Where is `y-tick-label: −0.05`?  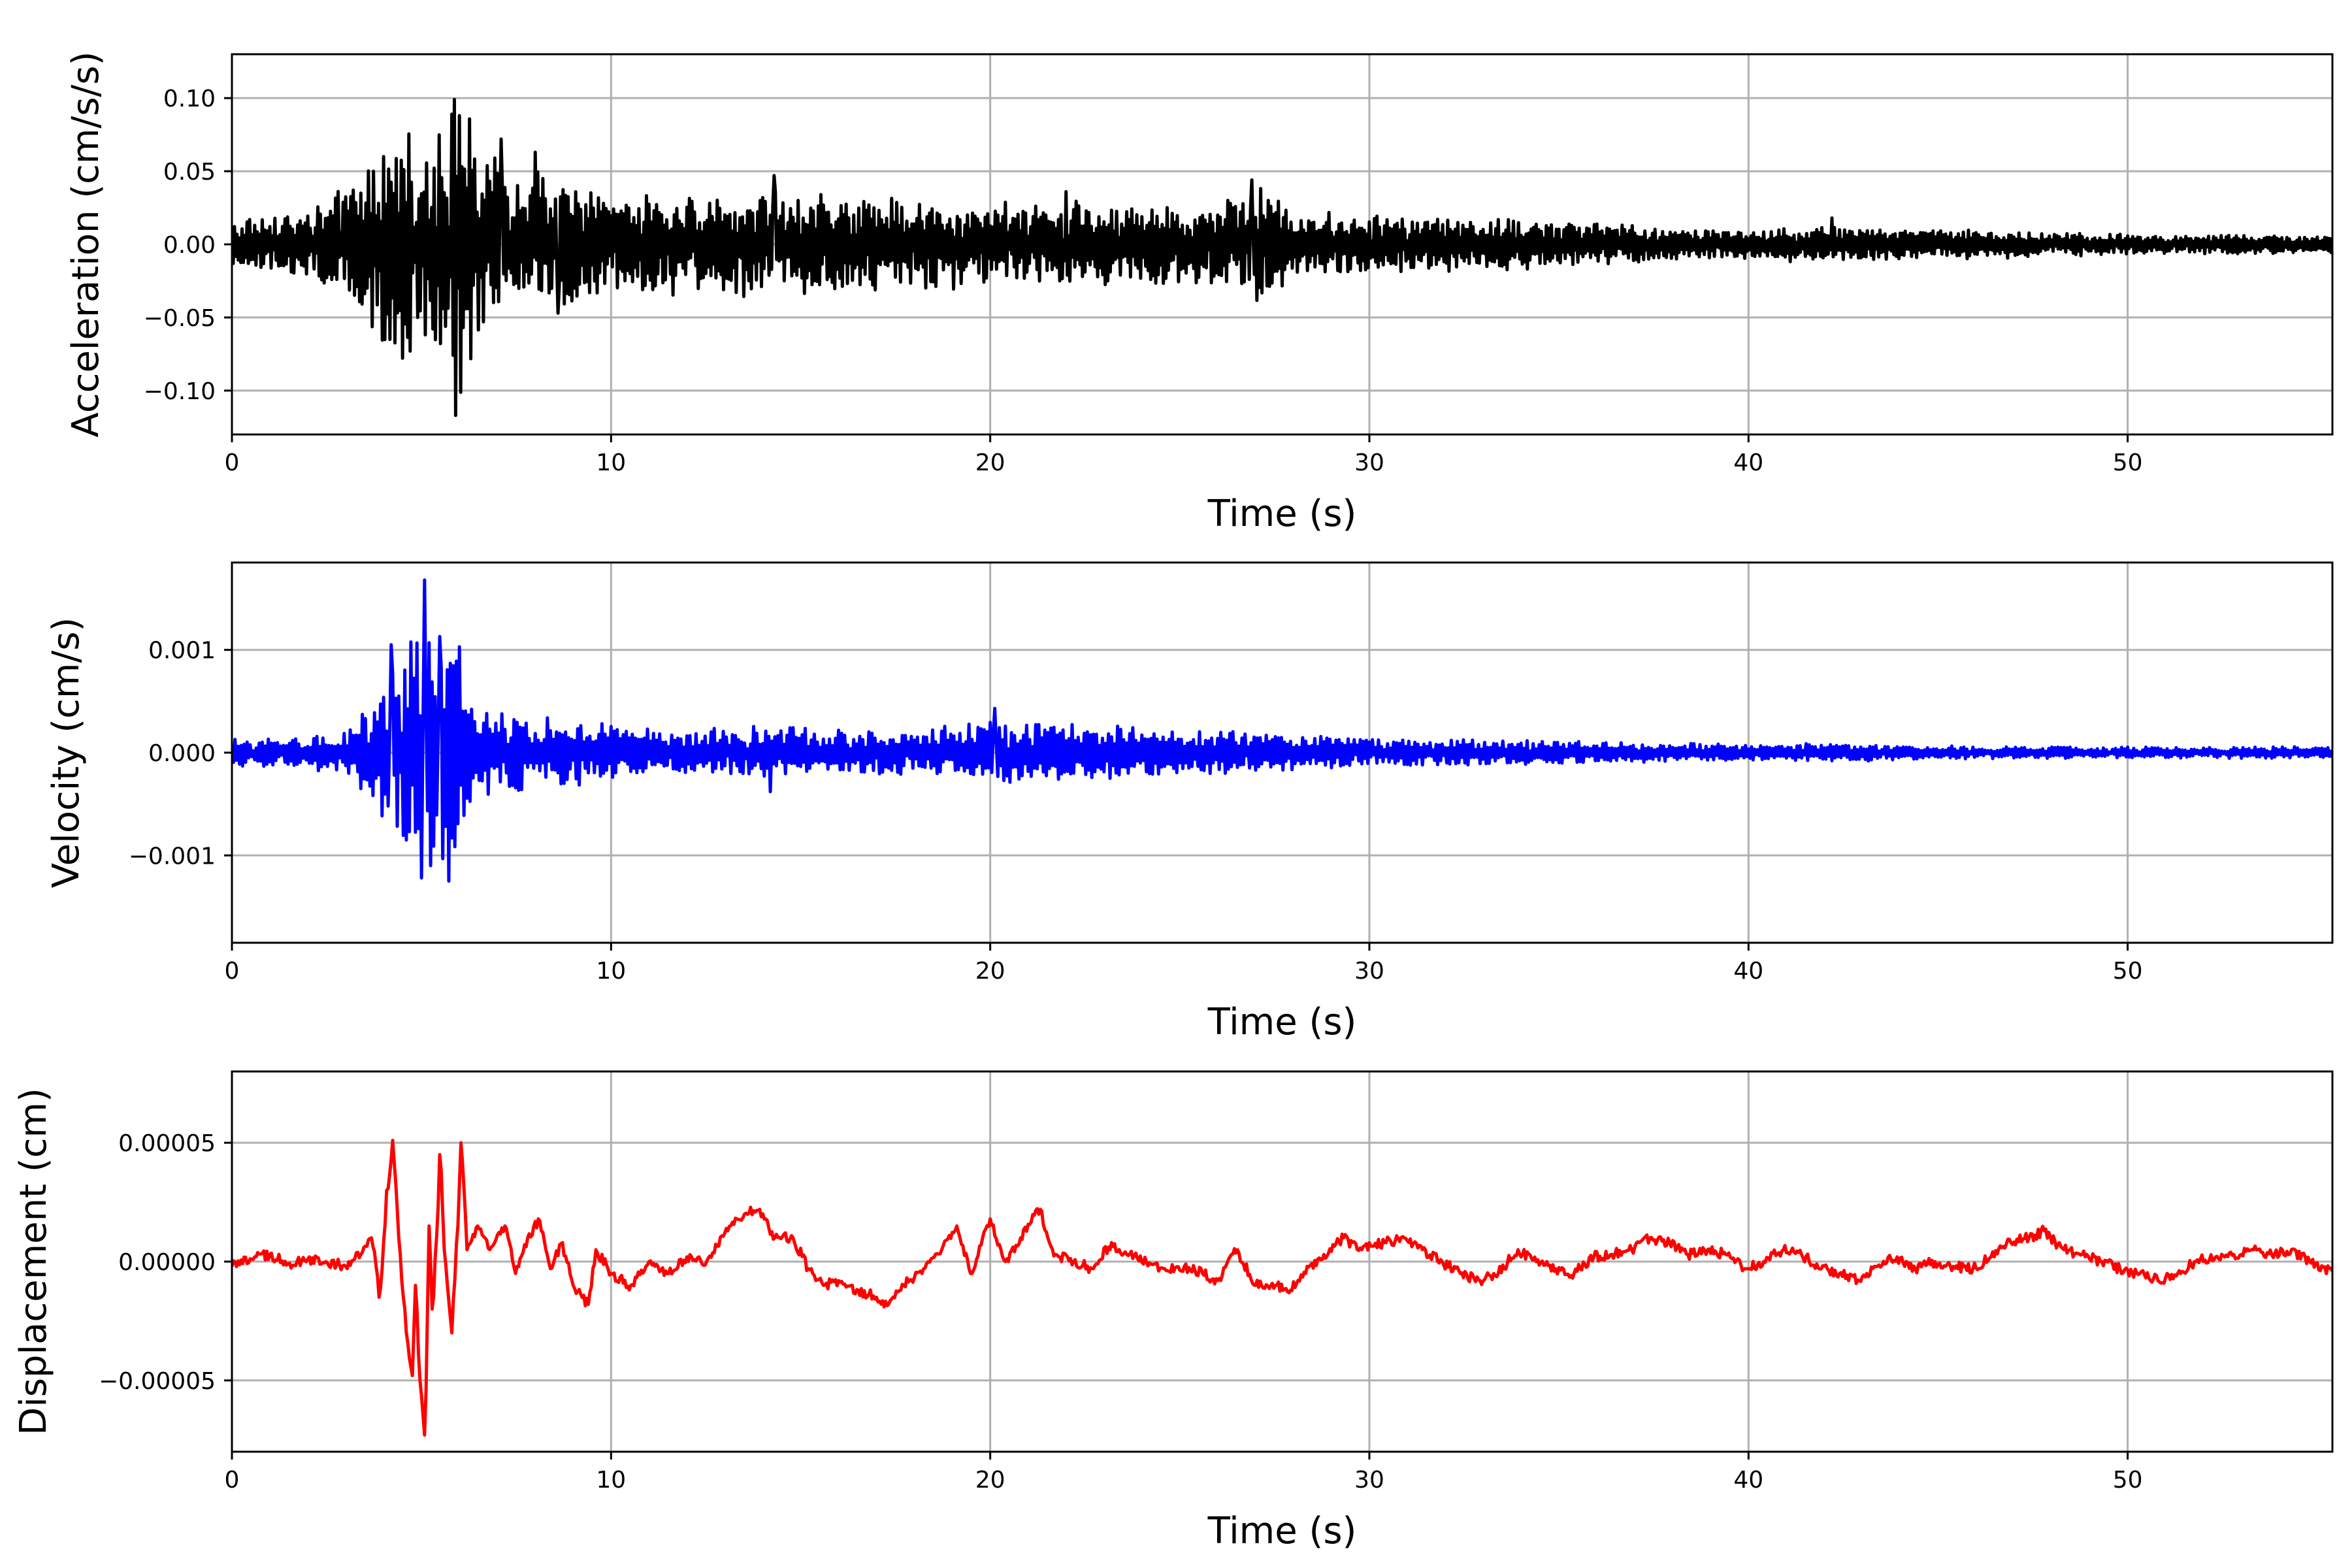 y-tick-label: −0.05 is located at coordinates (180, 318).